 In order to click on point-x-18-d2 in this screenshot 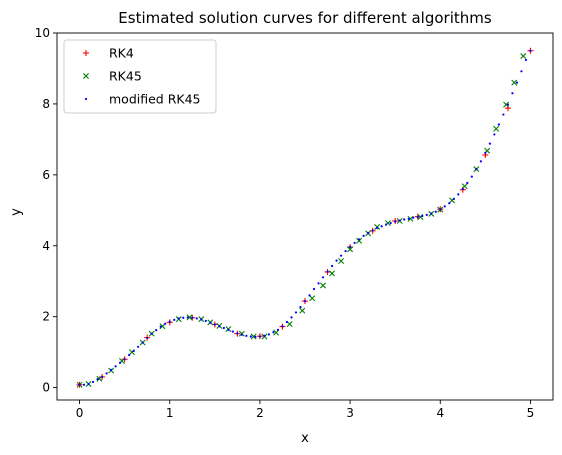, I will do `click(276, 332)`.